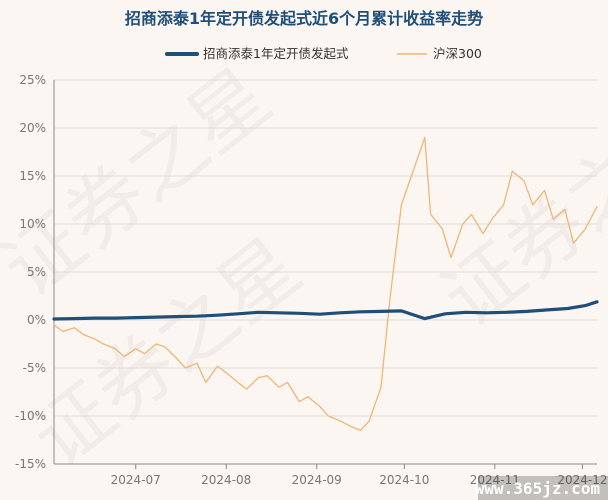  What do you see at coordinates (317, 480) in the screenshot?
I see `x-tick-label: 2024-09` at bounding box center [317, 480].